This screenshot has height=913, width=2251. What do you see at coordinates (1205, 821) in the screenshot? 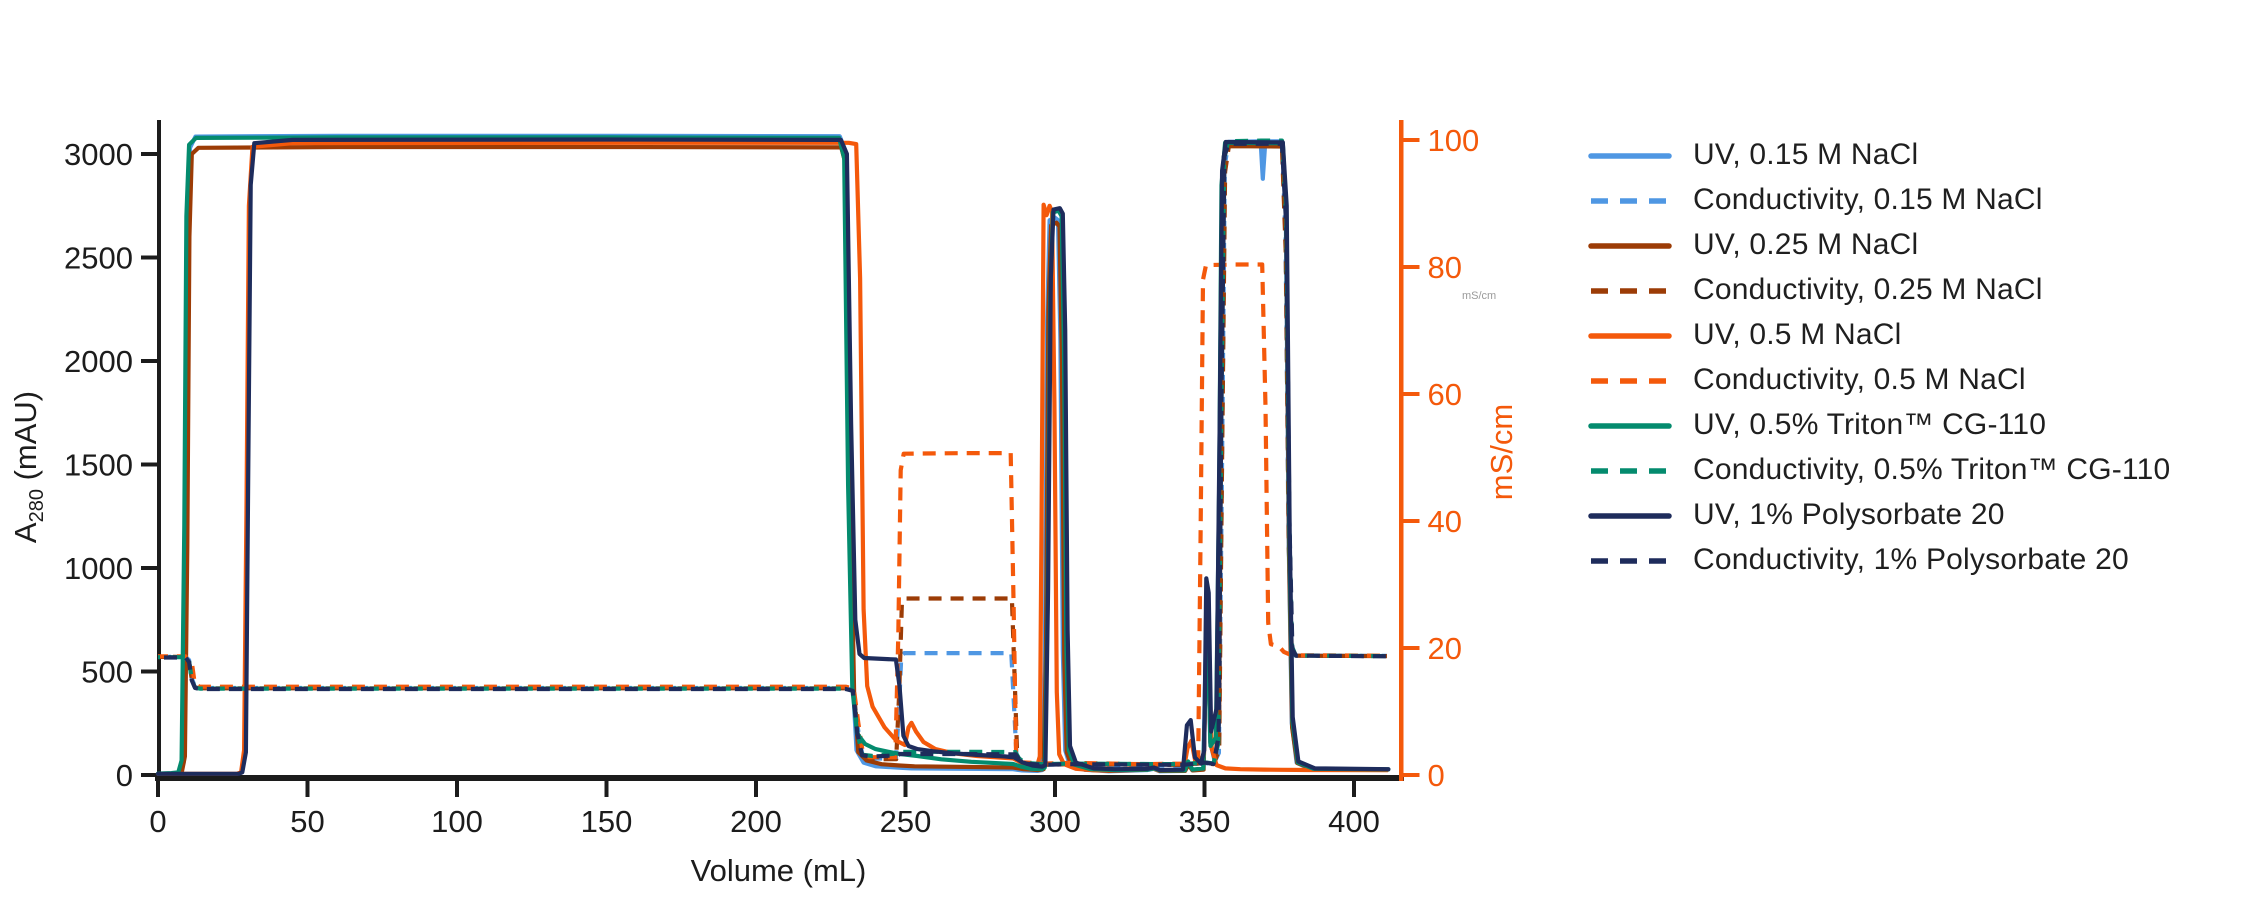
I see `x-tick-label: 350` at bounding box center [1205, 821].